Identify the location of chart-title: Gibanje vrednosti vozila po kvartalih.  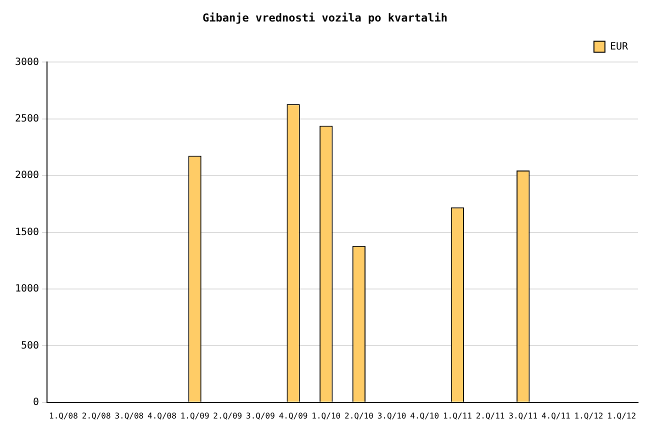
(325, 17).